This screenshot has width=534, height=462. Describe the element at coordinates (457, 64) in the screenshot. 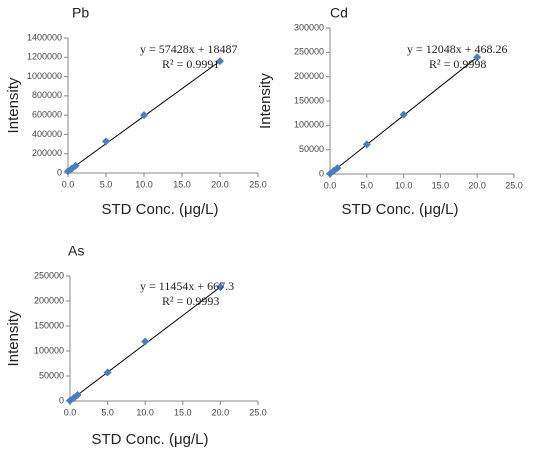

I see `equation: R² = 0.9998` at that location.